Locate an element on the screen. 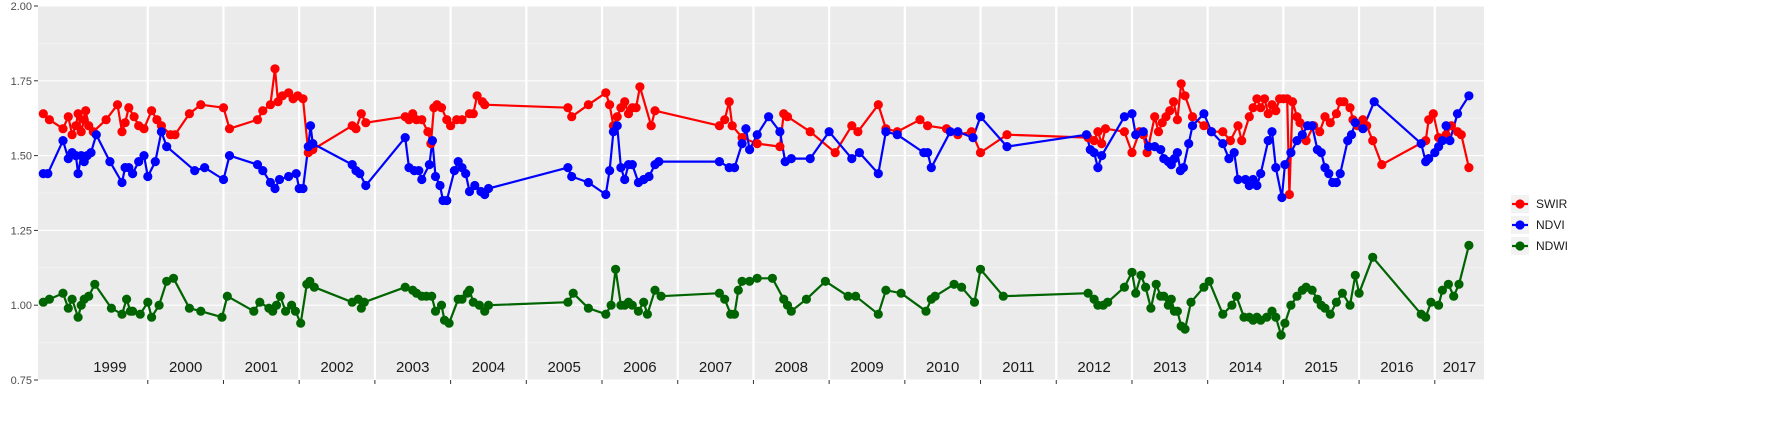 The height and width of the screenshot is (442, 1773). year-label: 2009 is located at coordinates (866, 367).